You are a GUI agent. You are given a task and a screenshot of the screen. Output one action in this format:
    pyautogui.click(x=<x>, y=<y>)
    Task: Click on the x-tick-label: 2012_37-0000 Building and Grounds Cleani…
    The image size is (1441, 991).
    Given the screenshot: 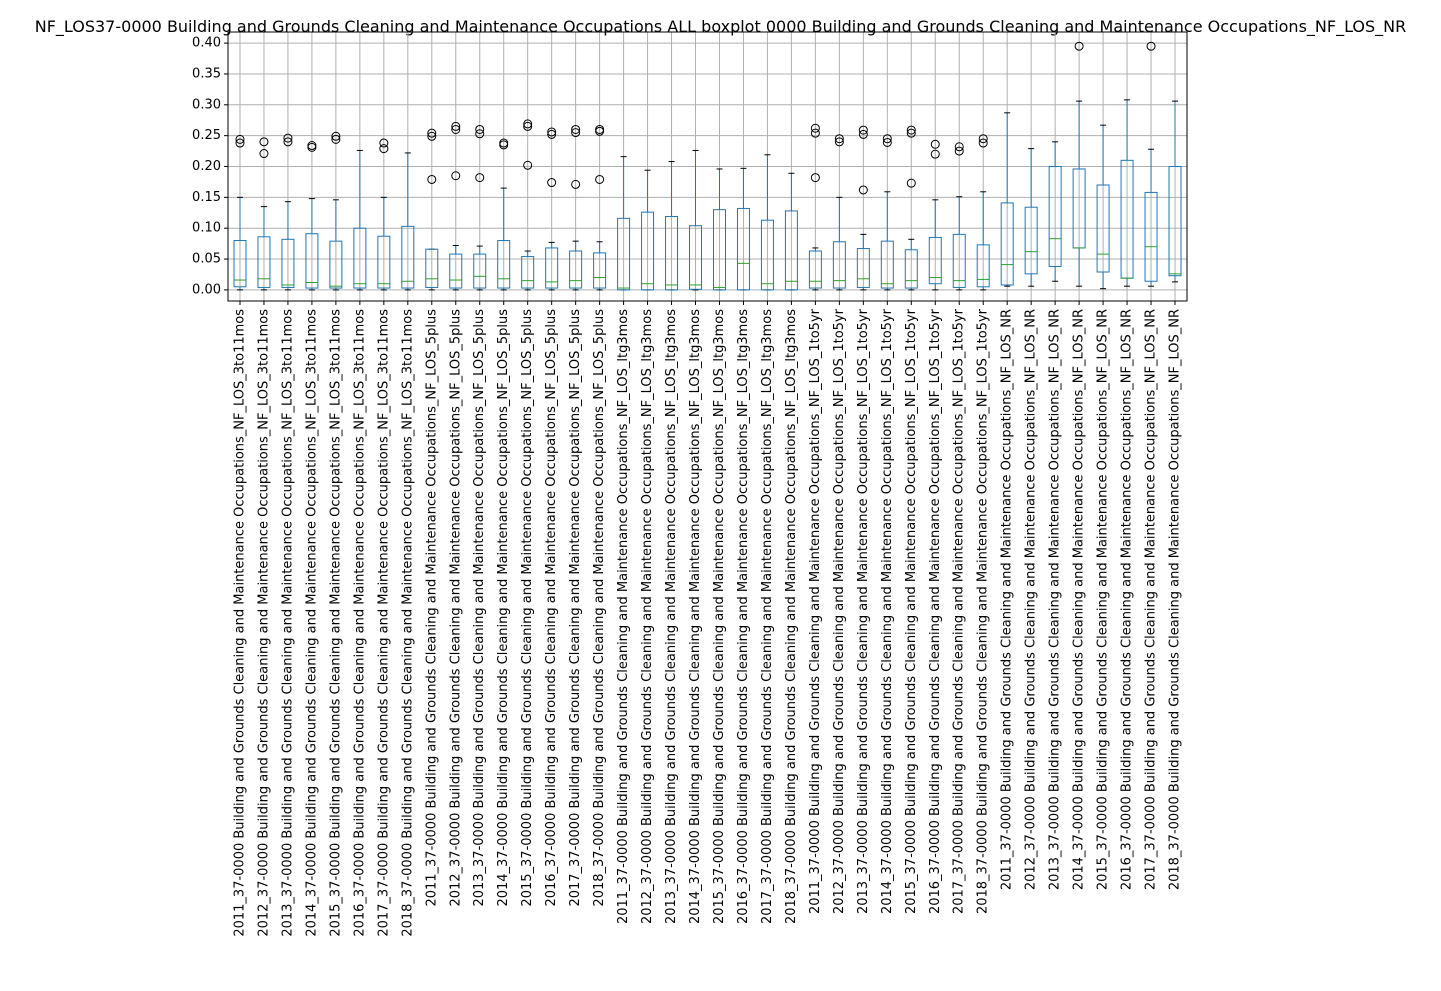 What is the action you would take?
    pyautogui.click(x=455, y=608)
    